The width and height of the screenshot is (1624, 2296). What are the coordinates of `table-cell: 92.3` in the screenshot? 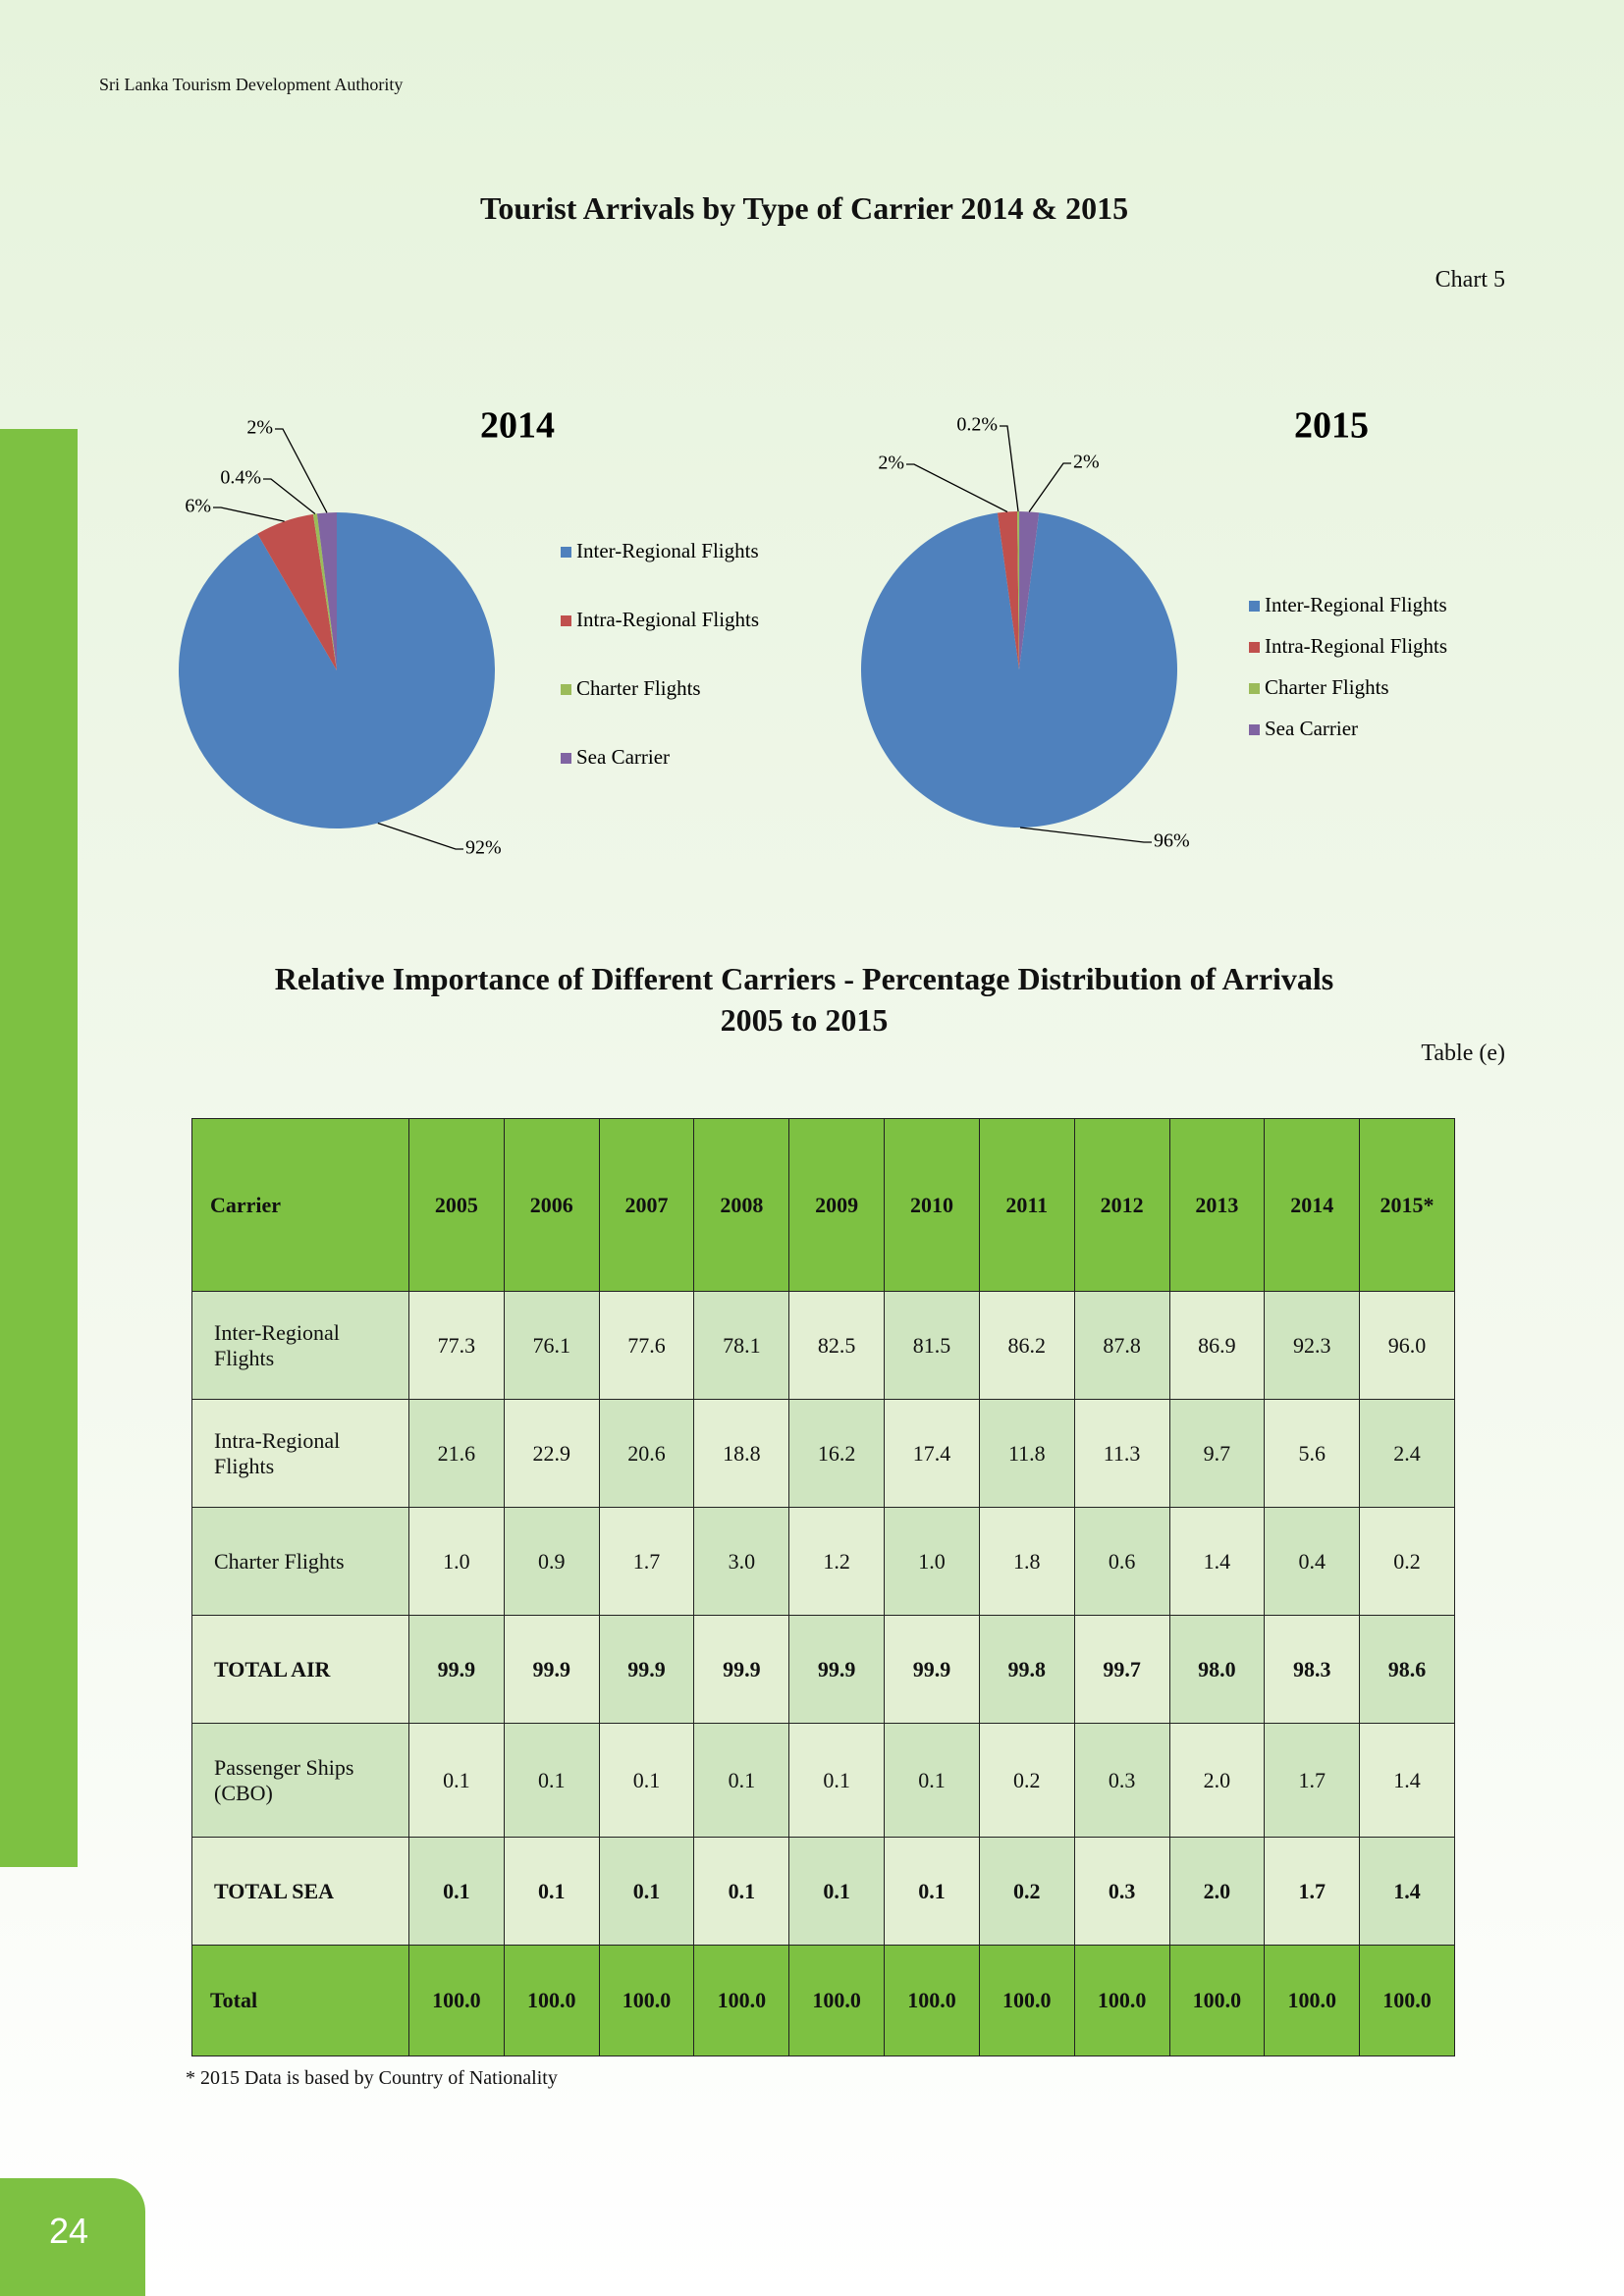 It's located at (1312, 1345).